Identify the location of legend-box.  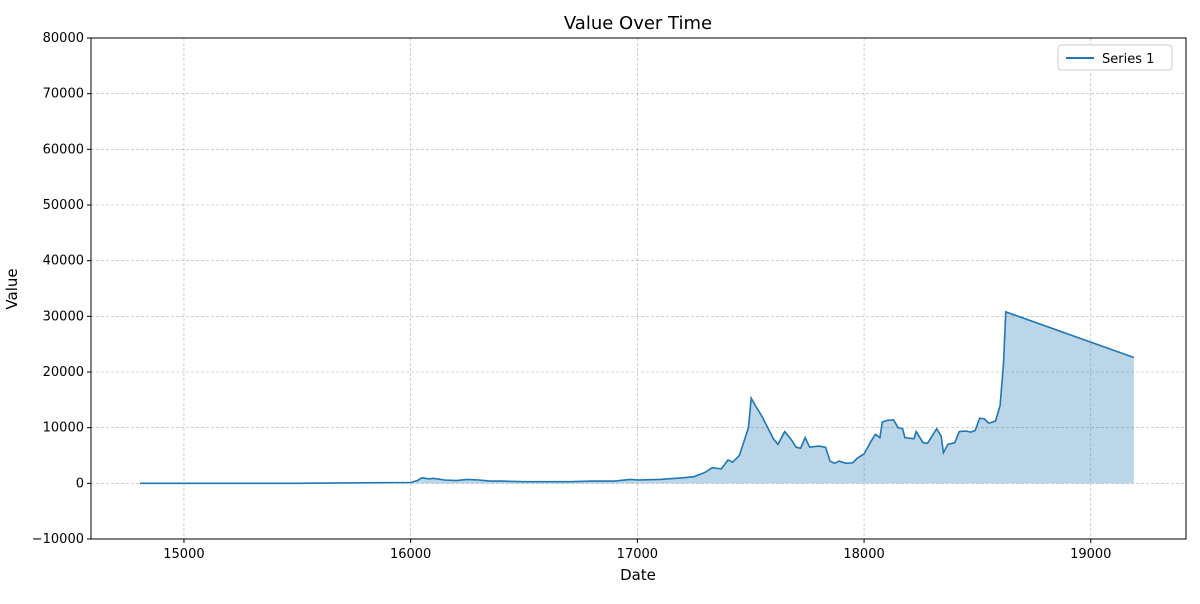
(1115, 57).